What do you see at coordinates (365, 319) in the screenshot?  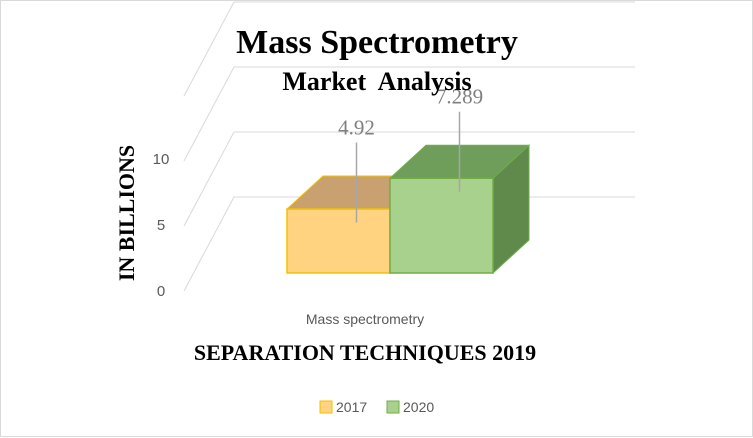 I see `x-category-label: Mass spectrometry` at bounding box center [365, 319].